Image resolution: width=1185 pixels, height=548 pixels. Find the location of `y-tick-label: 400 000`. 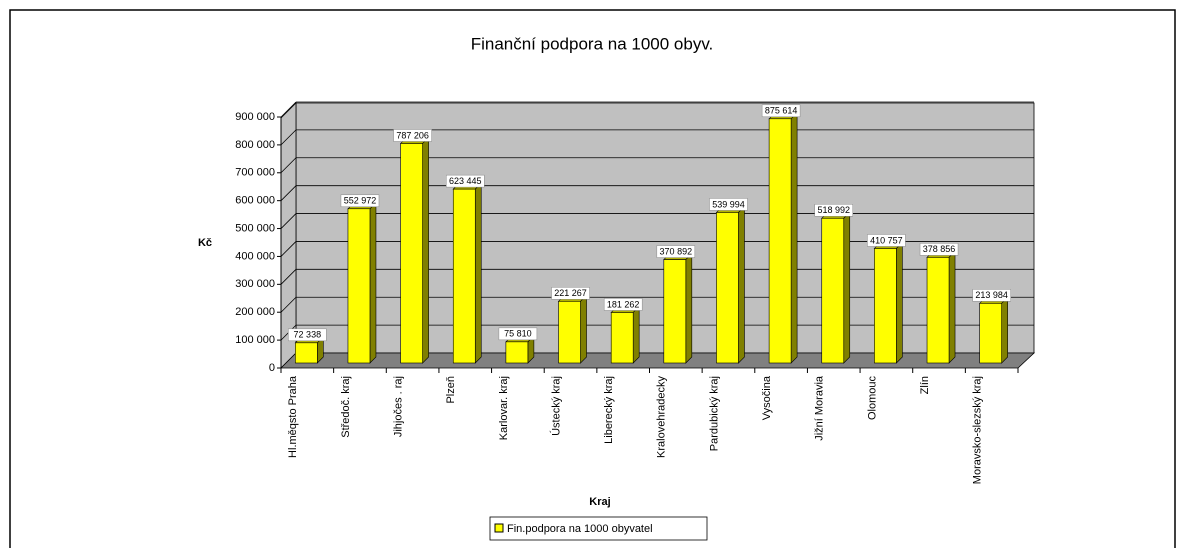

y-tick-label: 400 000 is located at coordinates (255, 256).